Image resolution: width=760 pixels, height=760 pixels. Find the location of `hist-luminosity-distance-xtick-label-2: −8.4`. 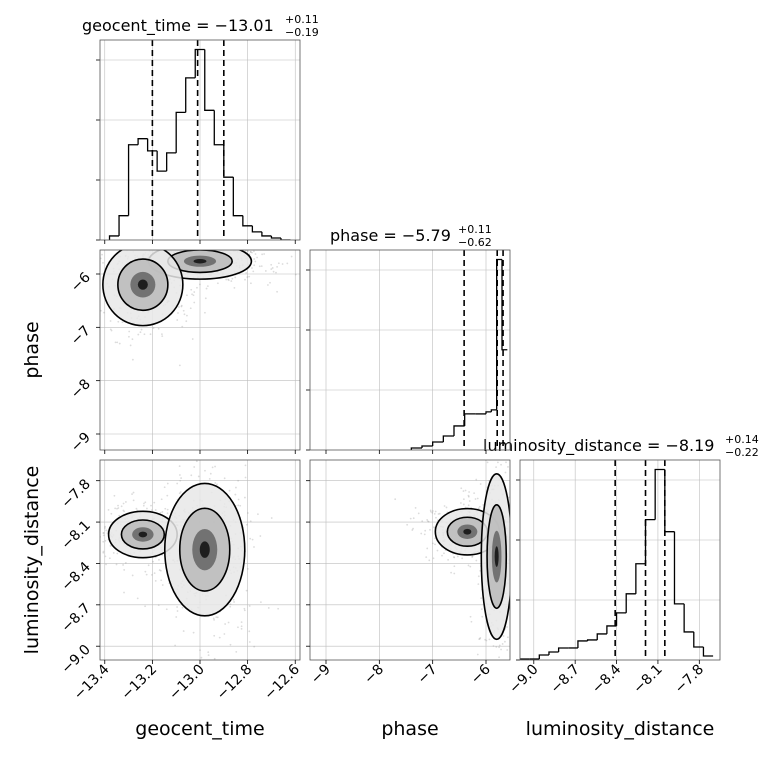

hist-luminosity-distance-xtick-label-2: −8.4 is located at coordinates (606, 678).